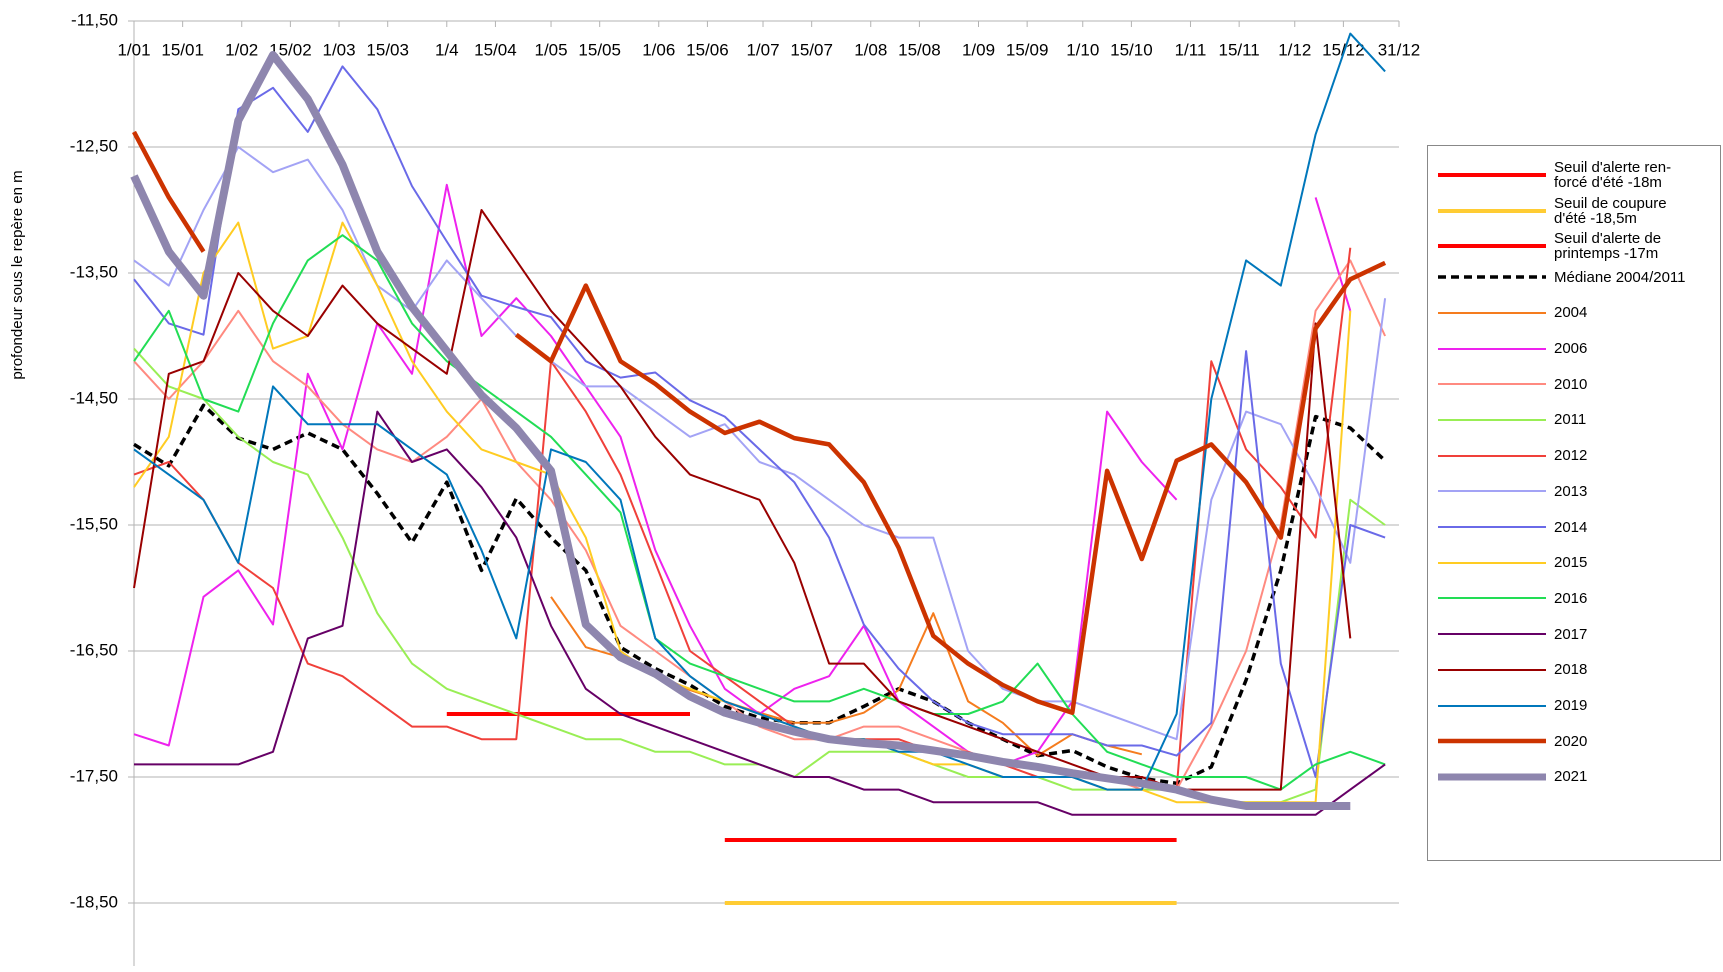  Describe the element at coordinates (1571, 384) in the screenshot. I see `legend-label: 2010` at that location.